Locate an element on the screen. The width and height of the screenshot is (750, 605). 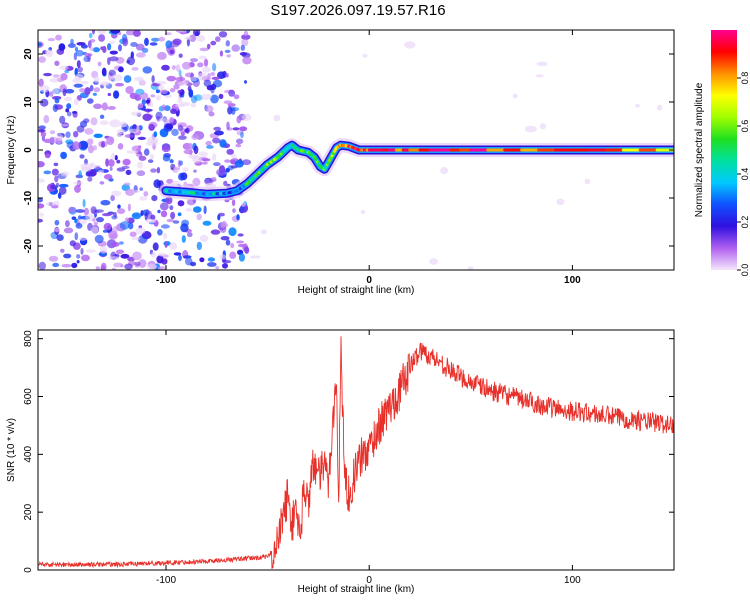
y-tick-label: -10 is located at coordinates (28, 197).